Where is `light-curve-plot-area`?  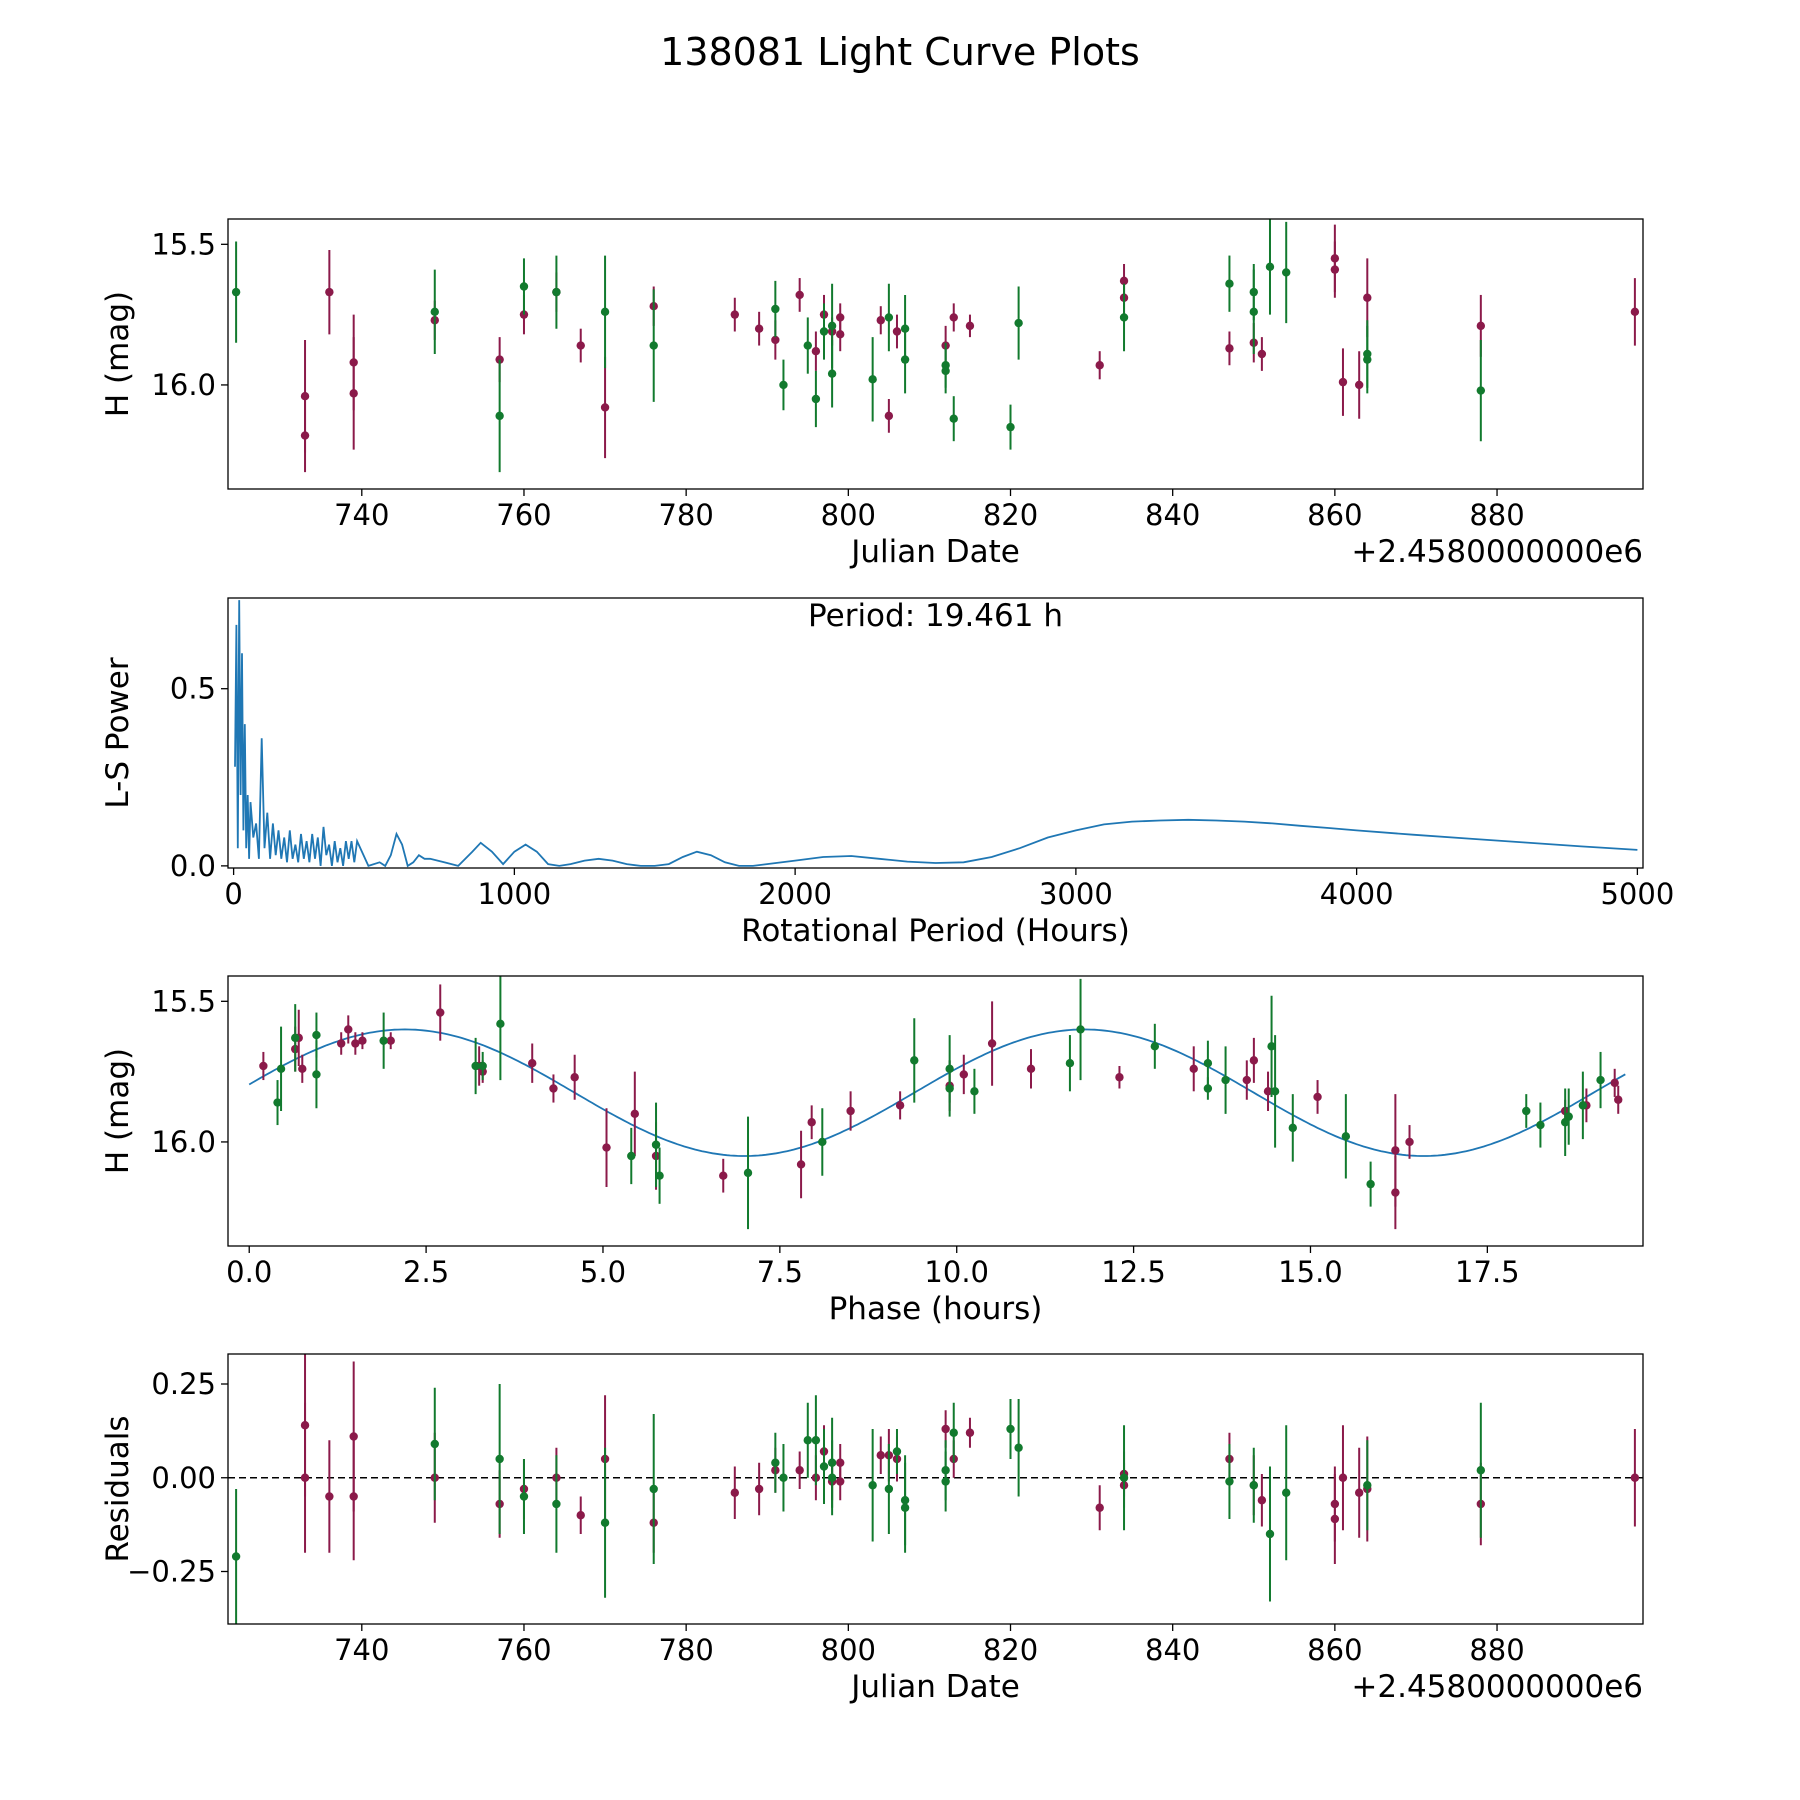
light-curve-plot-area is located at coordinates (935, 346).